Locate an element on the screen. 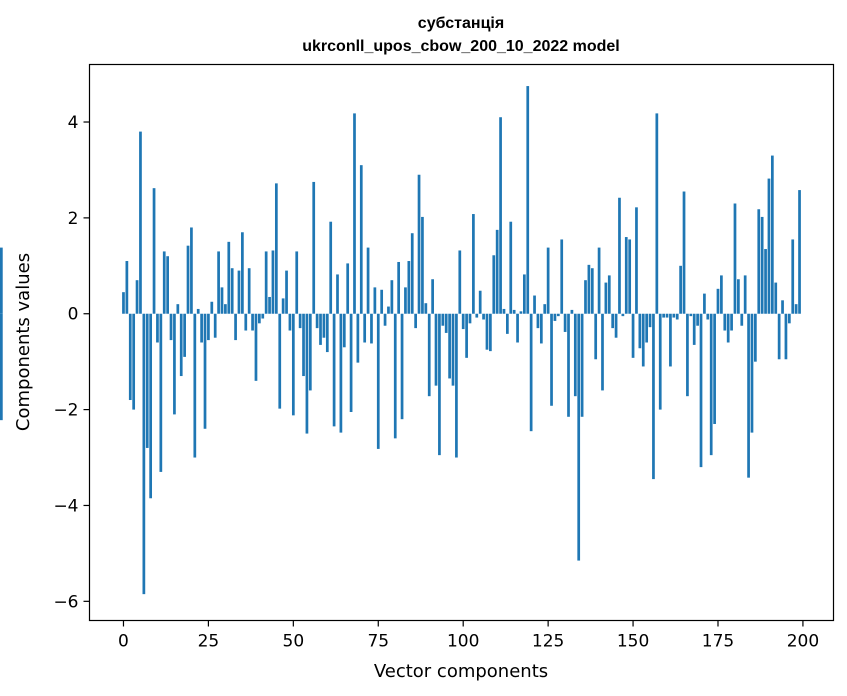  x-tick-label: 75 is located at coordinates (378, 642).